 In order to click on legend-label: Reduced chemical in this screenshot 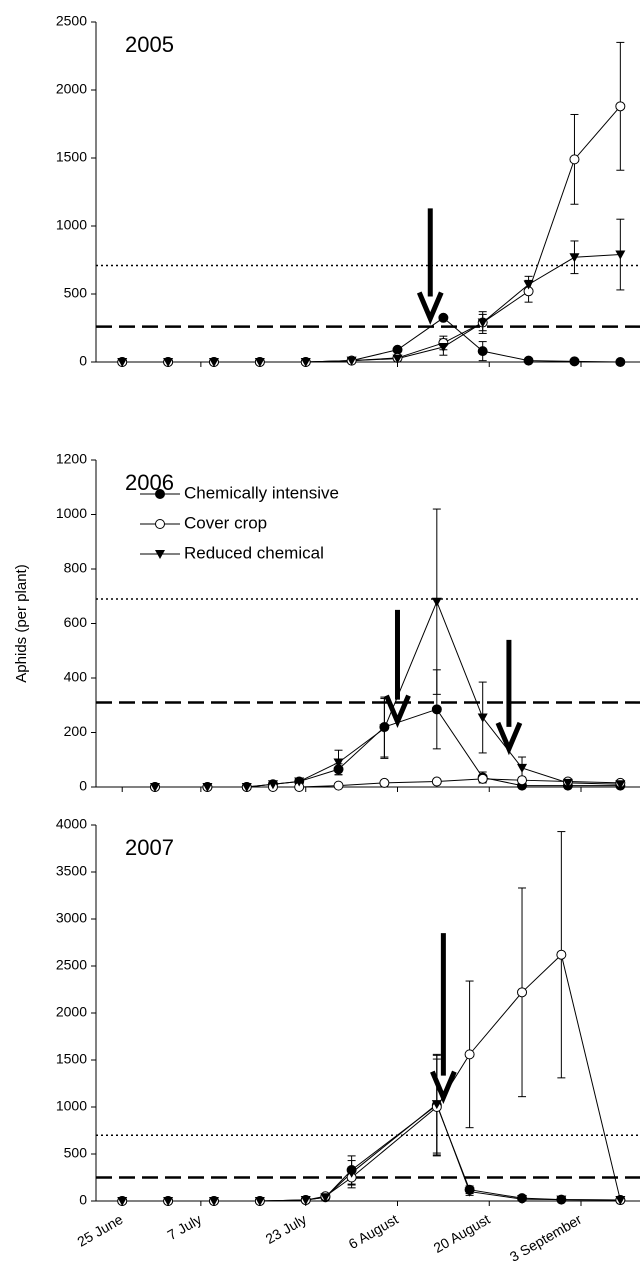, I will do `click(254, 552)`.